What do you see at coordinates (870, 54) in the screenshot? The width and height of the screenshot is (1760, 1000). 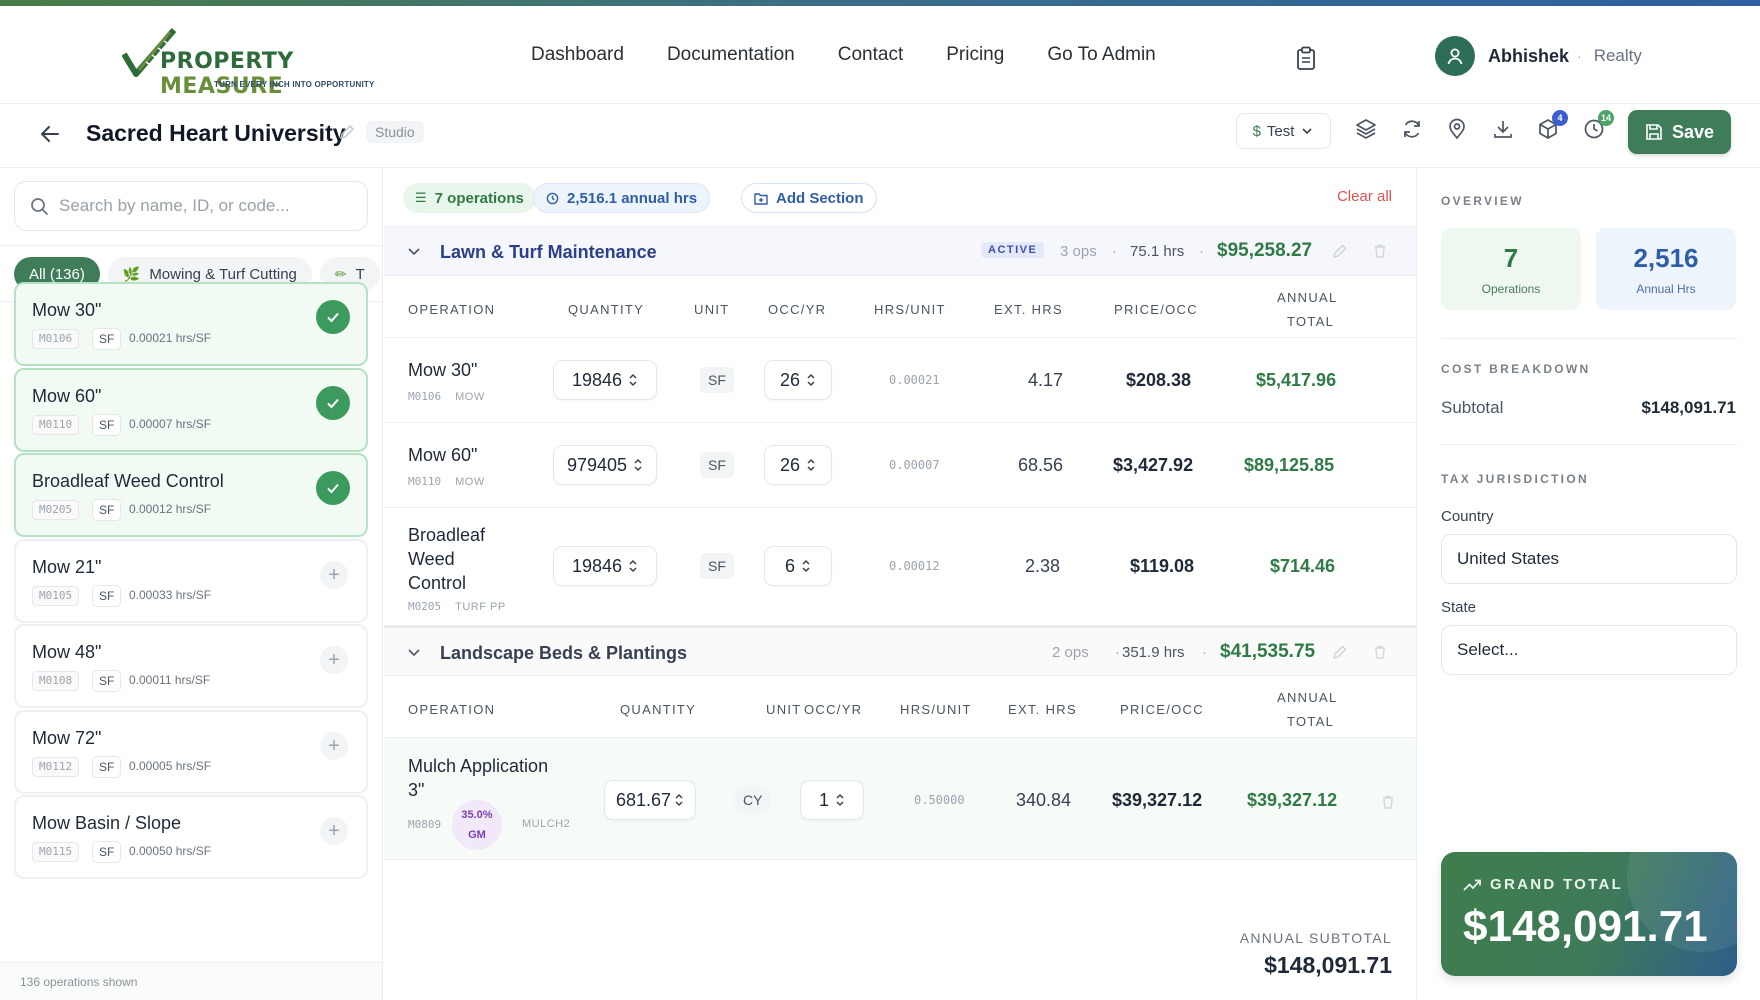 I see `nav-contact: Contact` at bounding box center [870, 54].